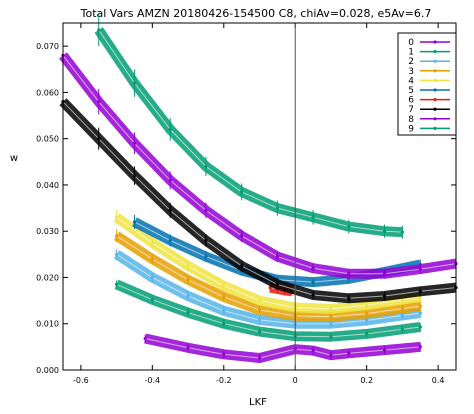 This screenshot has height=414, width=474. I want to click on legend-box, so click(427, 84).